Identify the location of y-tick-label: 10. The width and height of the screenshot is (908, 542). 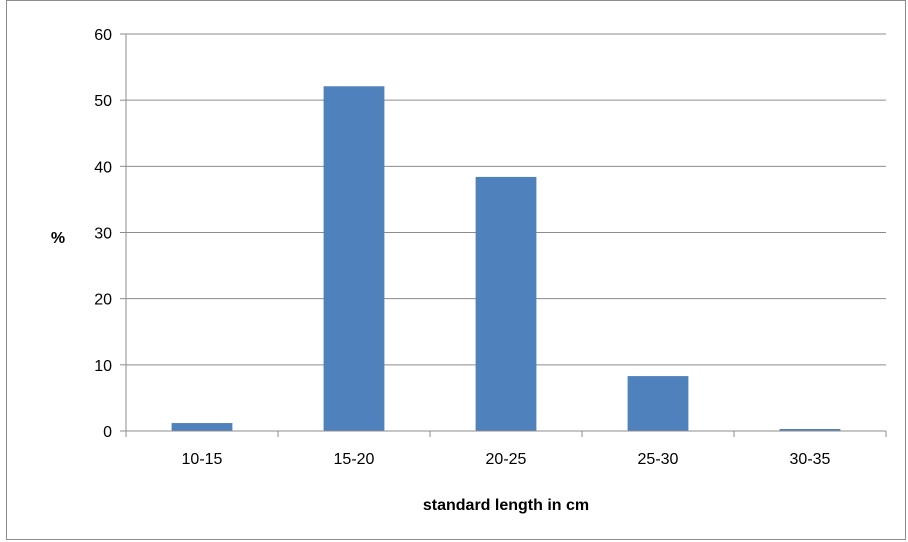
(103, 366).